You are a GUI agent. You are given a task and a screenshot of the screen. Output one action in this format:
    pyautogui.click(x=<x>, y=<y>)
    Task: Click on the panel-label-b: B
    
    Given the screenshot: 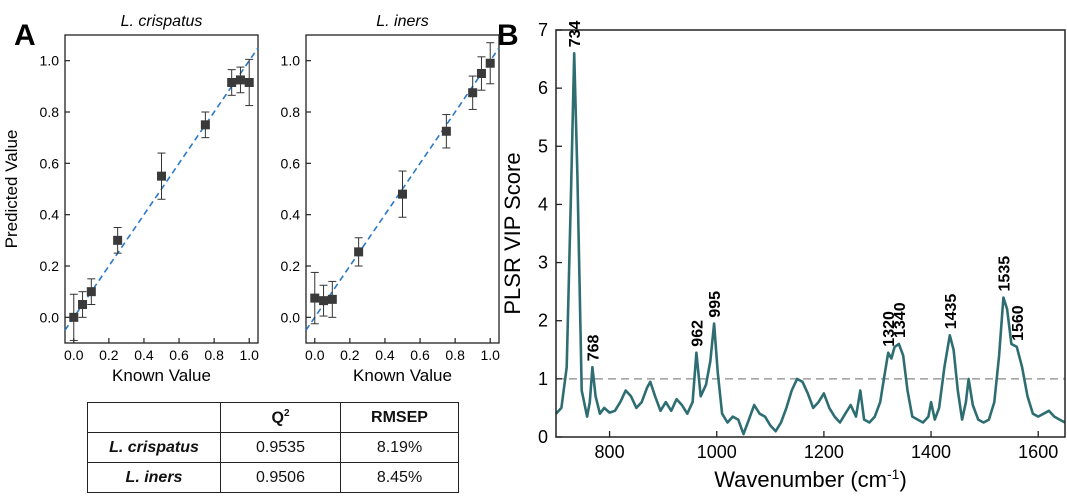 What is the action you would take?
    pyautogui.click(x=508, y=35)
    